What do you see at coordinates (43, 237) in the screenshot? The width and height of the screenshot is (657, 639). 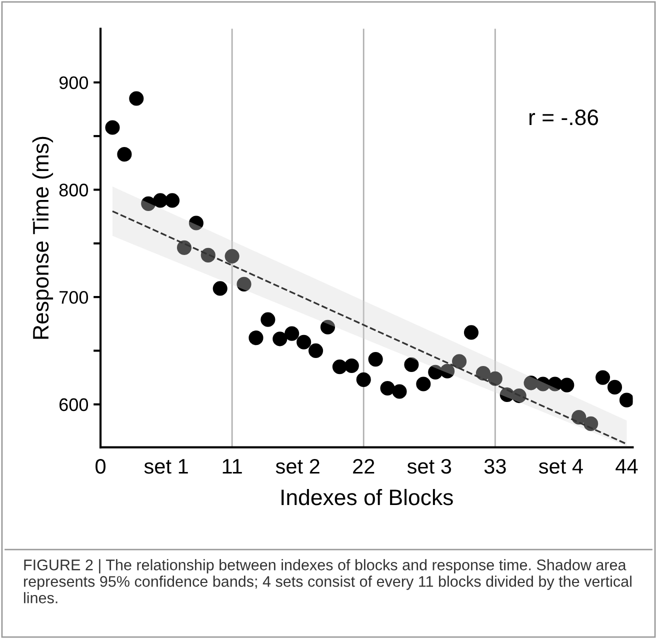 I see `y-axis-title: Response Time (ms)` at bounding box center [43, 237].